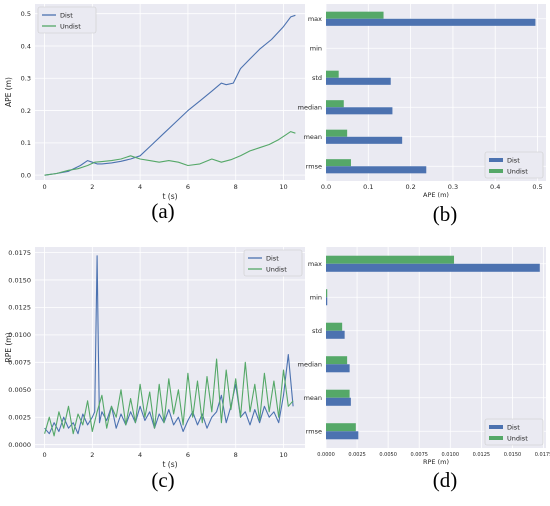 The height and width of the screenshot is (506, 550). I want to click on c-x-tick-label: 6, so click(188, 455).